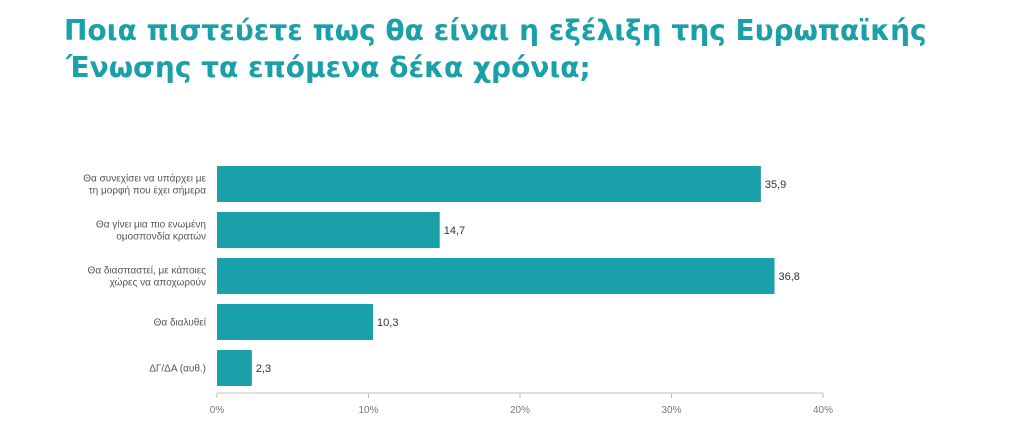 Image resolution: width=1024 pixels, height=431 pixels. I want to click on category-label-line: Θα συνεχίσει να υπάρχει με, so click(144, 179).